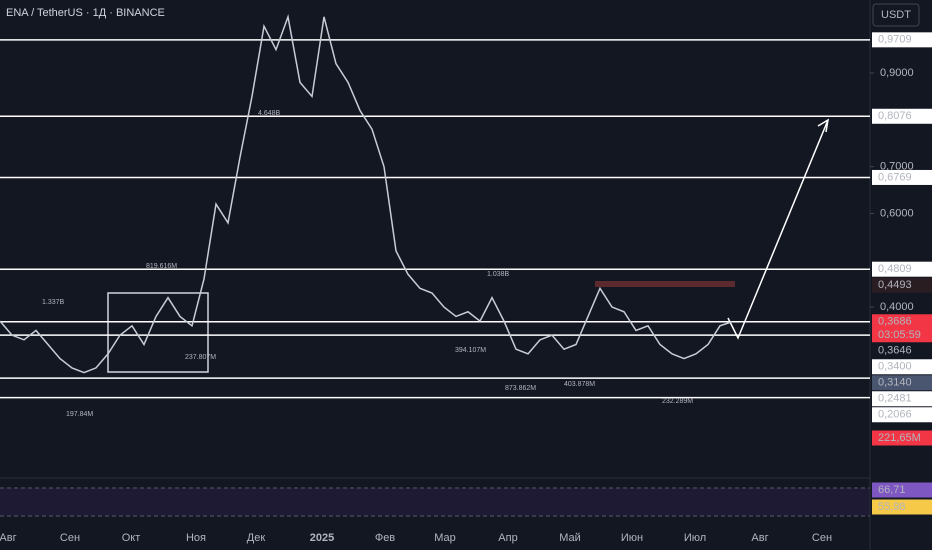 This screenshot has width=932, height=550. What do you see at coordinates (470, 350) in the screenshot?
I see `volume-annotation: 394.107M` at bounding box center [470, 350].